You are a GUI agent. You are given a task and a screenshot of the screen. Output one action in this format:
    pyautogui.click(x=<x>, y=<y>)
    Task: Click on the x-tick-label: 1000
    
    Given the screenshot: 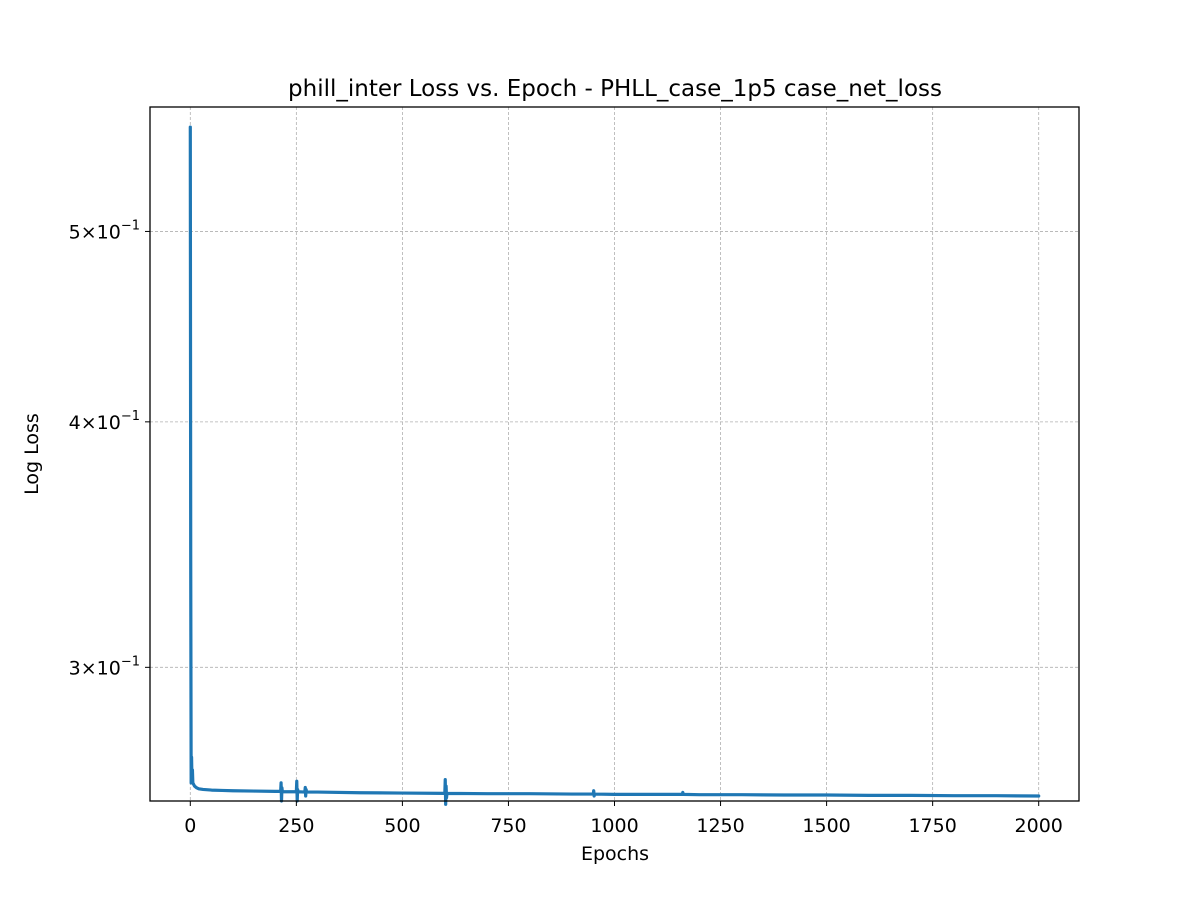 What is the action you would take?
    pyautogui.click(x=614, y=826)
    